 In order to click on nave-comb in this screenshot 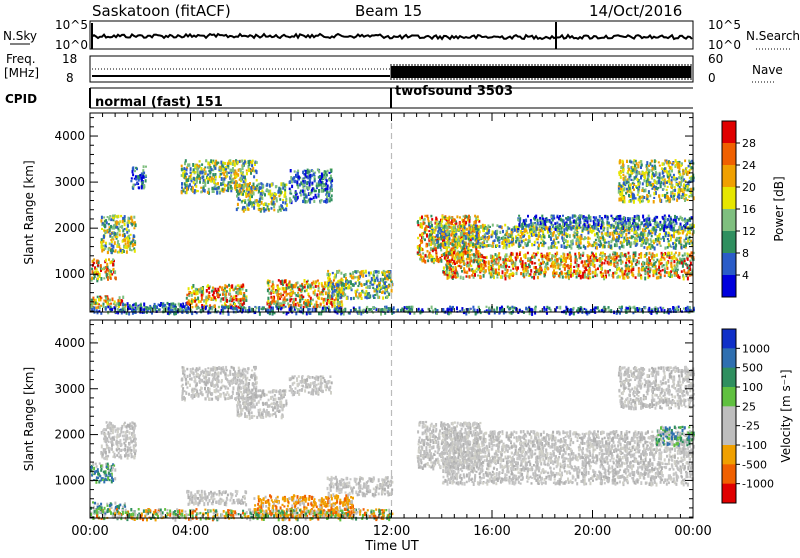, I will do `click(541, 72)`.